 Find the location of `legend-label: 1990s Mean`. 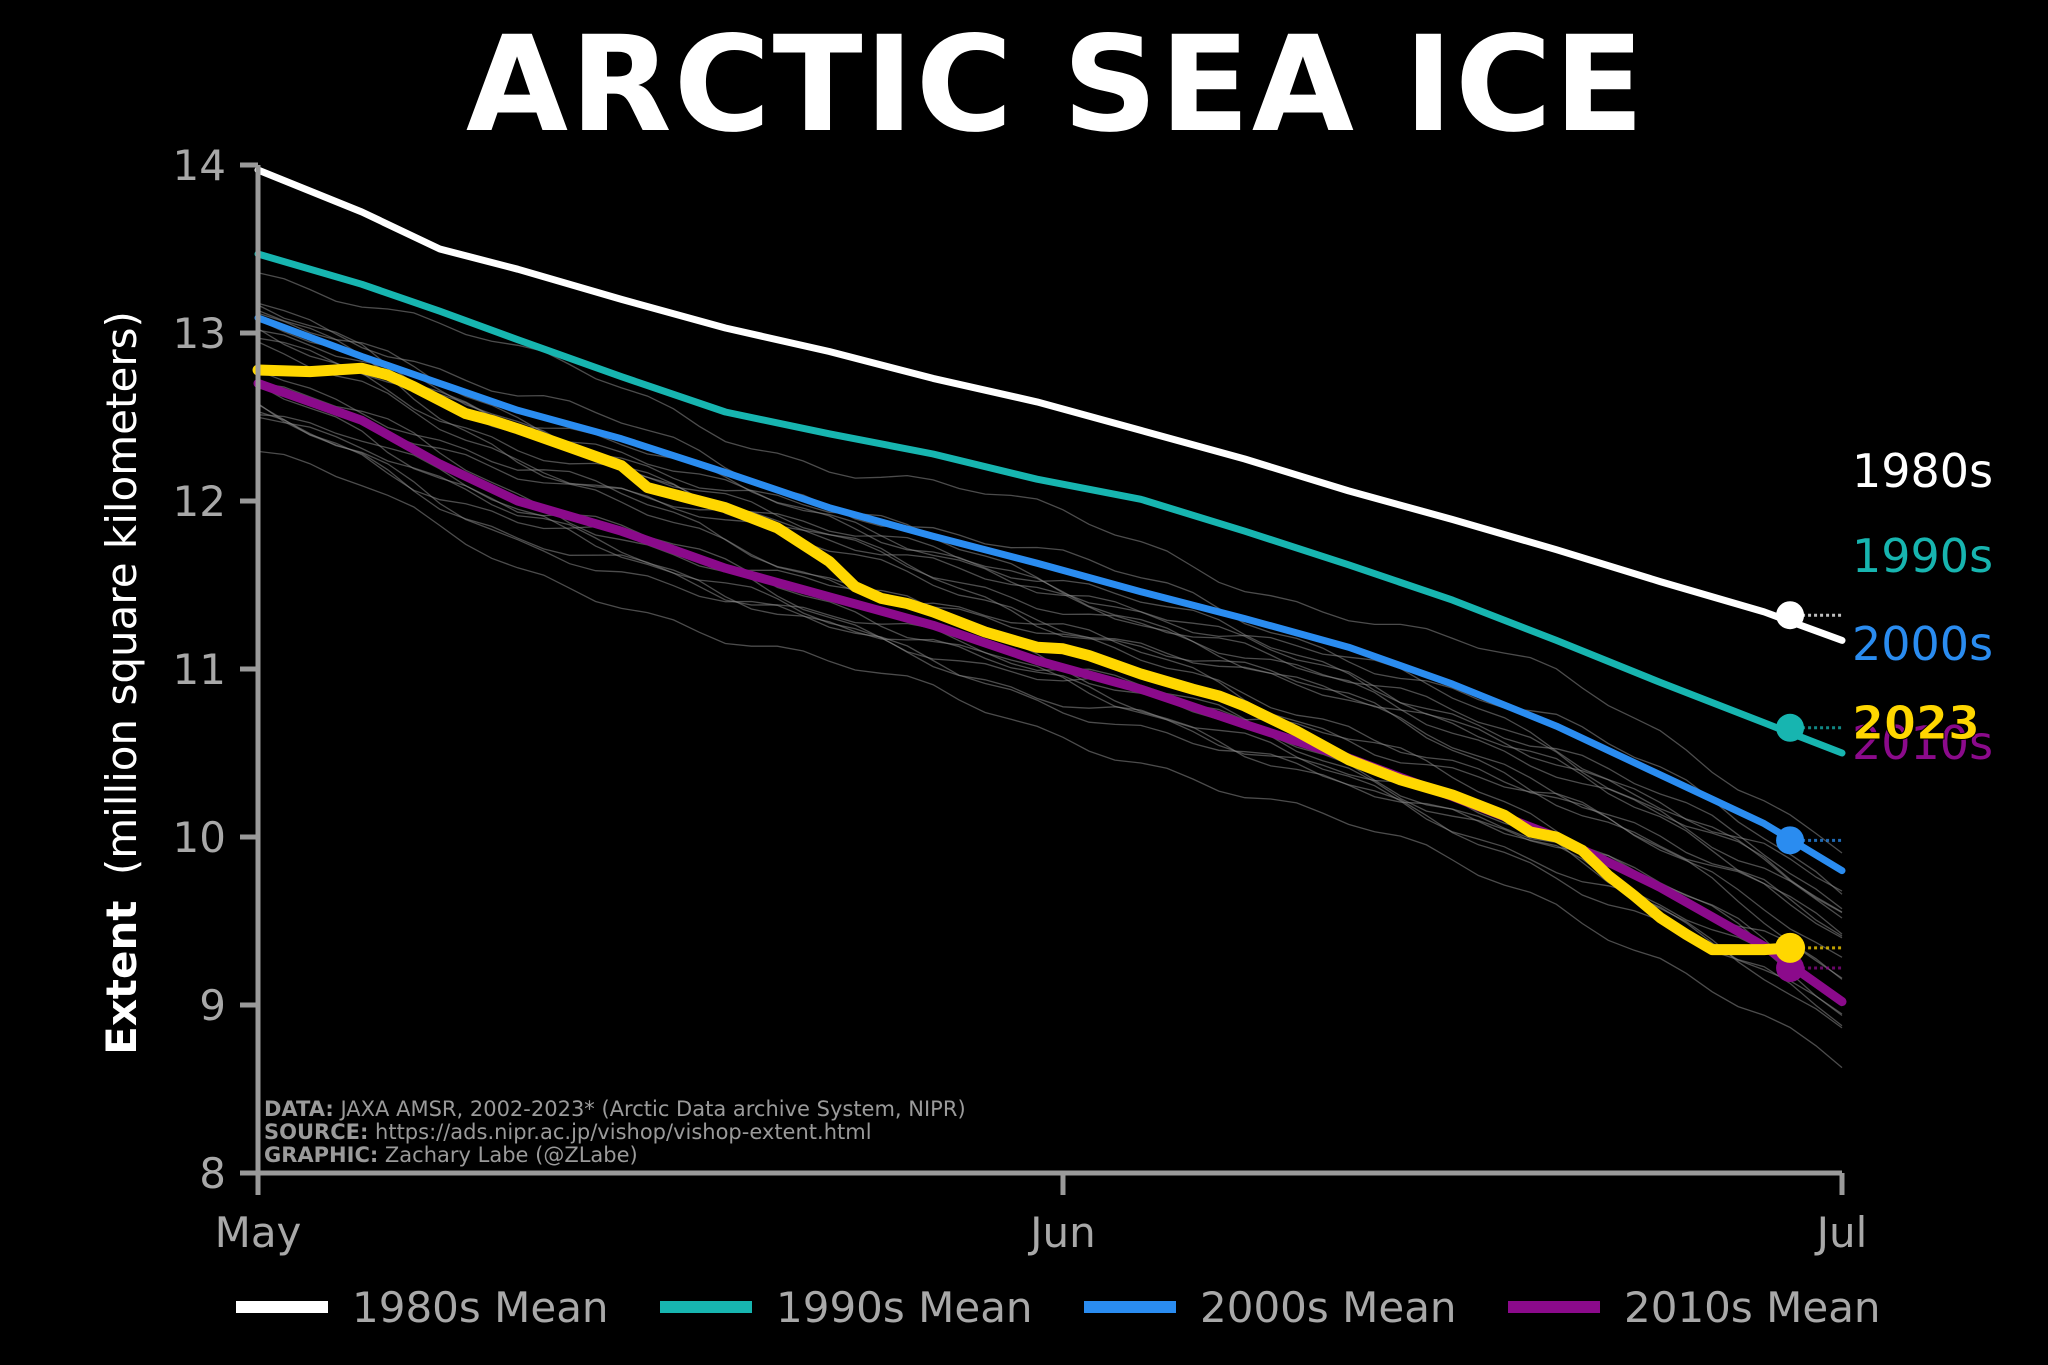

legend-label: 1990s Mean is located at coordinates (904, 1307).